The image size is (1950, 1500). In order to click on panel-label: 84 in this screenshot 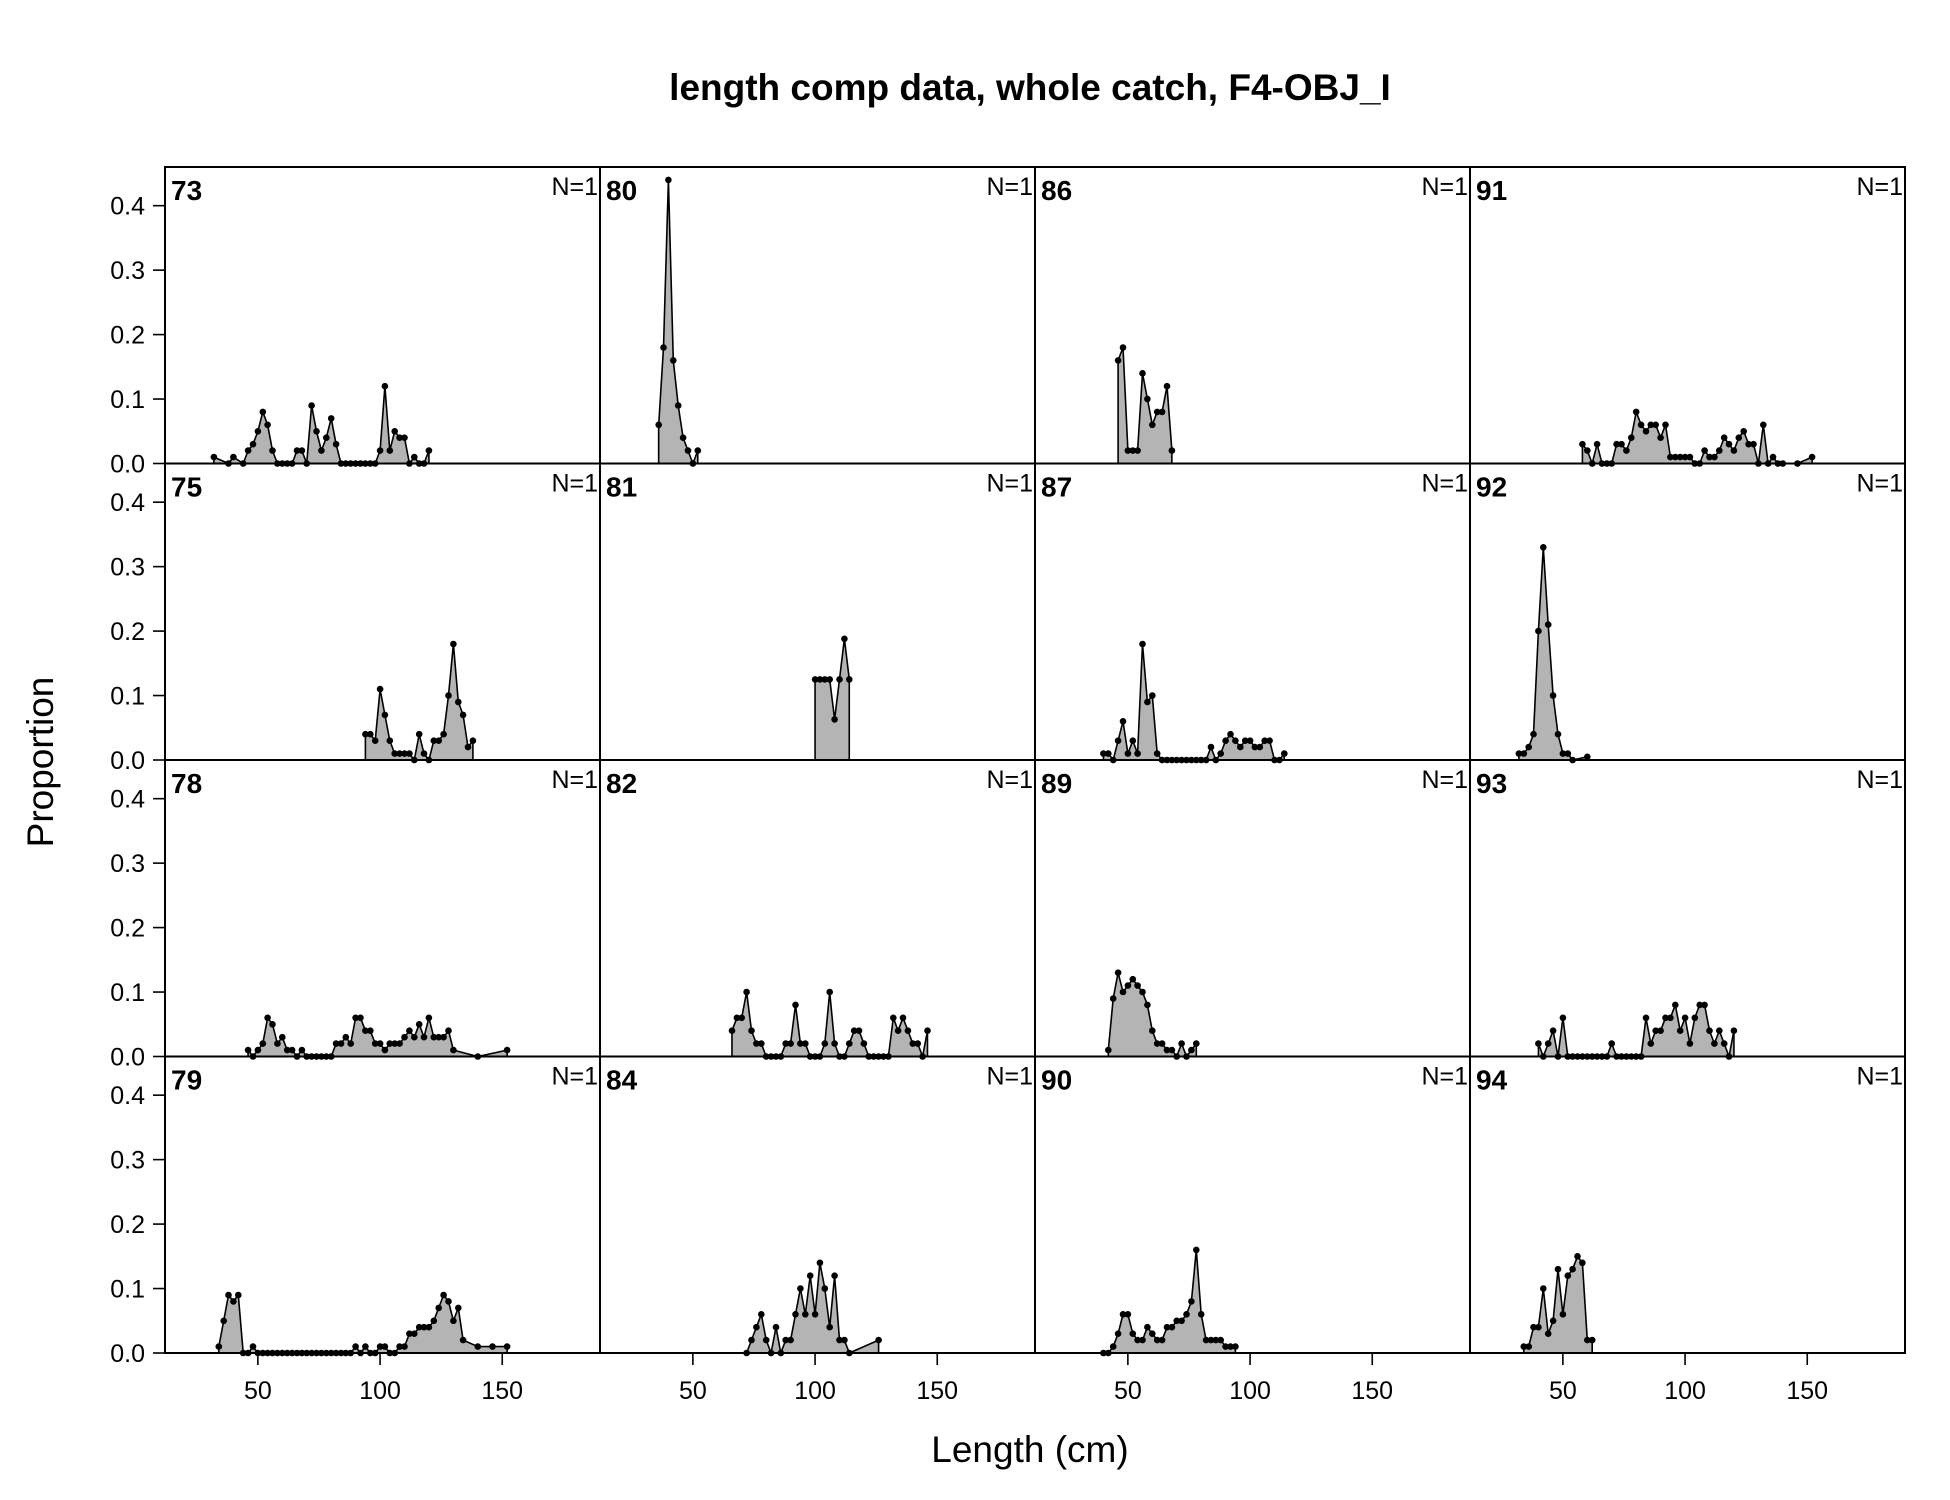, I will do `click(622, 1080)`.